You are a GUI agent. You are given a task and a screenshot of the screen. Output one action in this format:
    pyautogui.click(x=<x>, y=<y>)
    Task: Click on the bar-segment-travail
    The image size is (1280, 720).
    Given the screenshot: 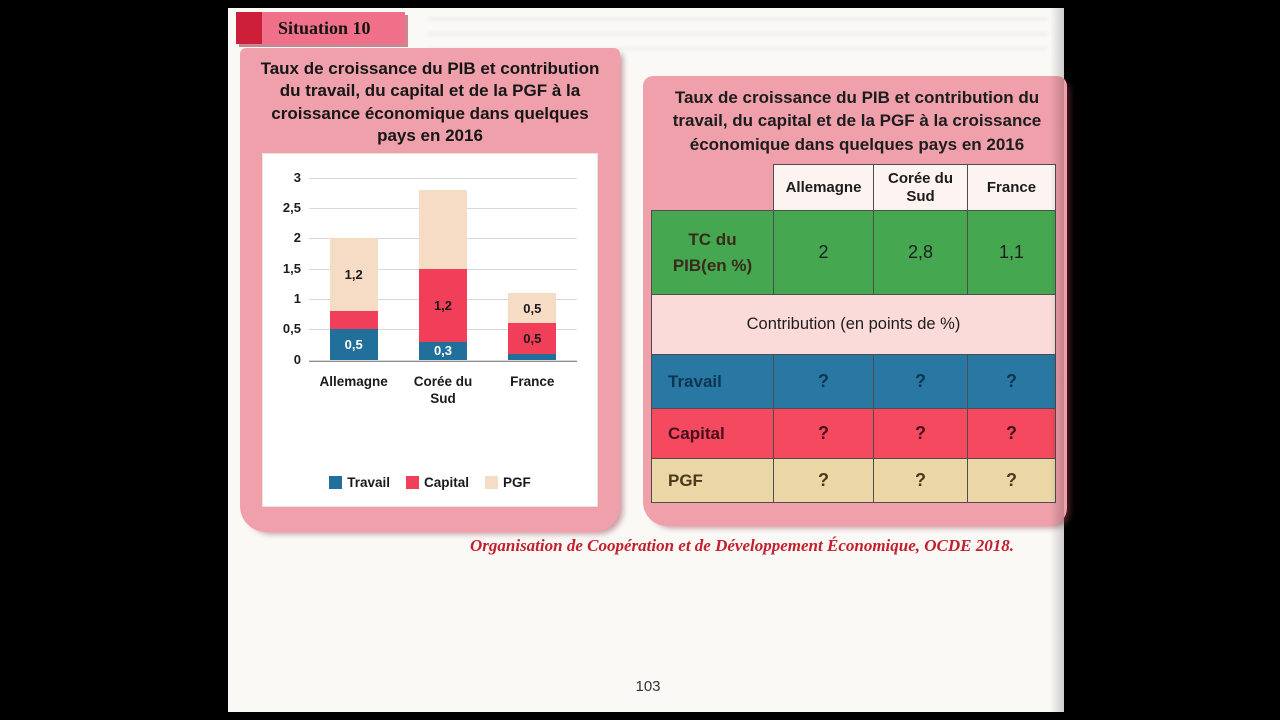 What is the action you would take?
    pyautogui.click(x=532, y=356)
    